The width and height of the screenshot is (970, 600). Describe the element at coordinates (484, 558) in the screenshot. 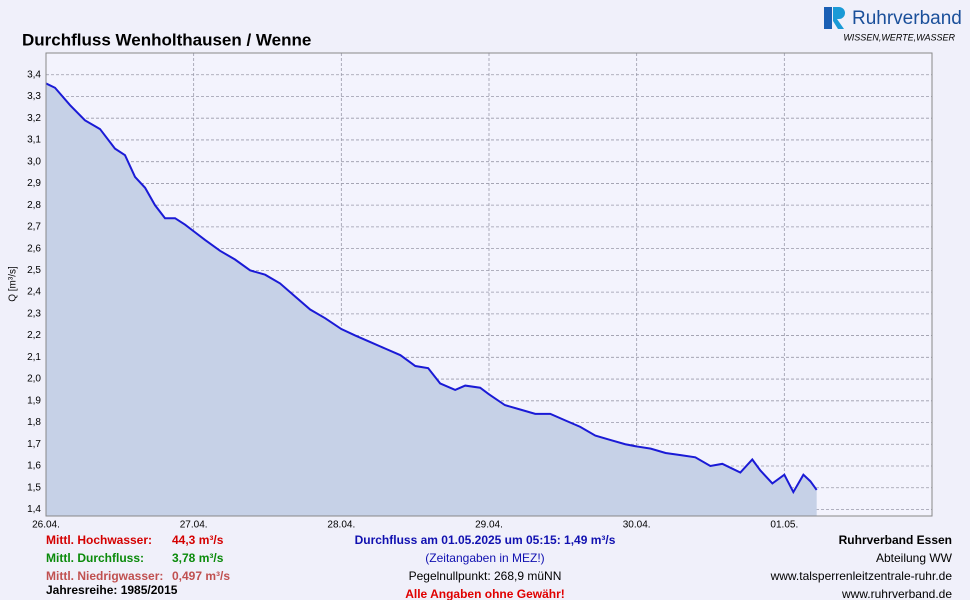

I see `footer-center: (Zeitangaben in MEZ!)` at that location.